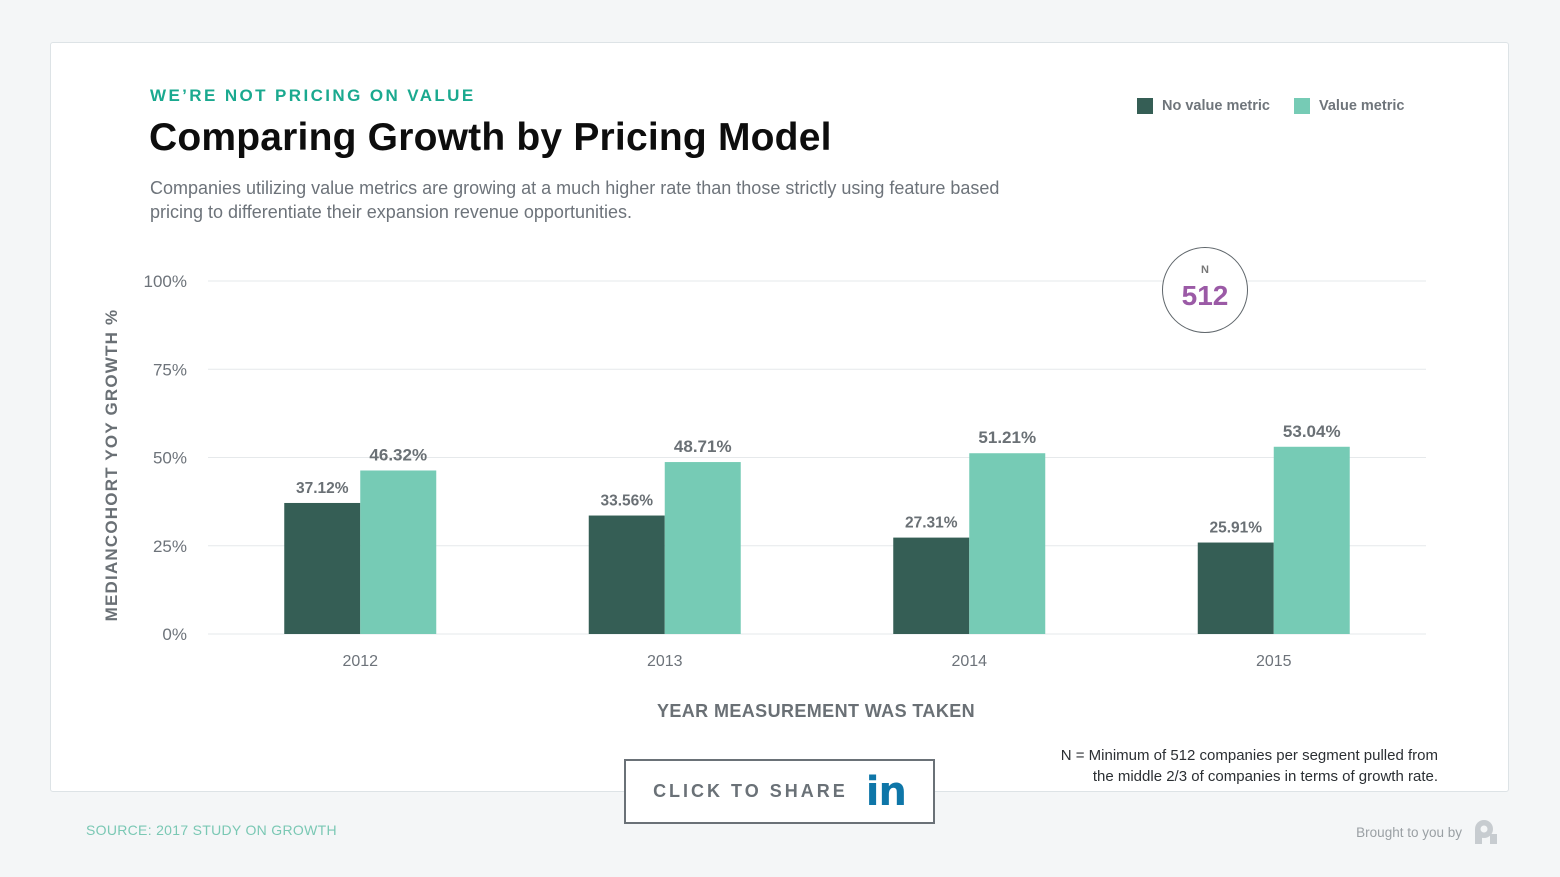 This screenshot has height=877, width=1560. Describe the element at coordinates (211, 830) in the screenshot. I see `source-note: SOURCE: 2017 STUDY ON GROWTH` at that location.